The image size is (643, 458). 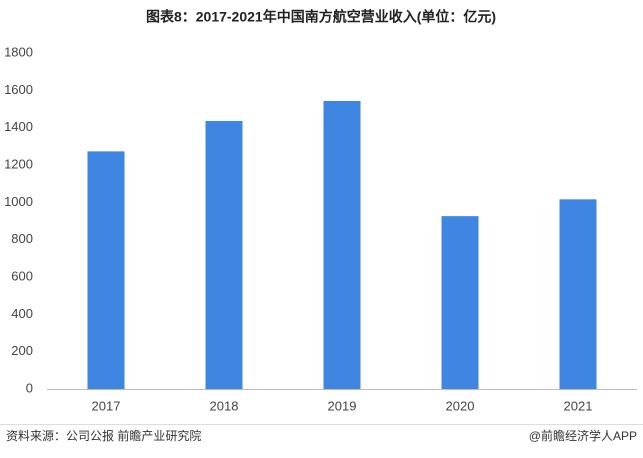 I want to click on y-tick-label: 1200, so click(x=18, y=163).